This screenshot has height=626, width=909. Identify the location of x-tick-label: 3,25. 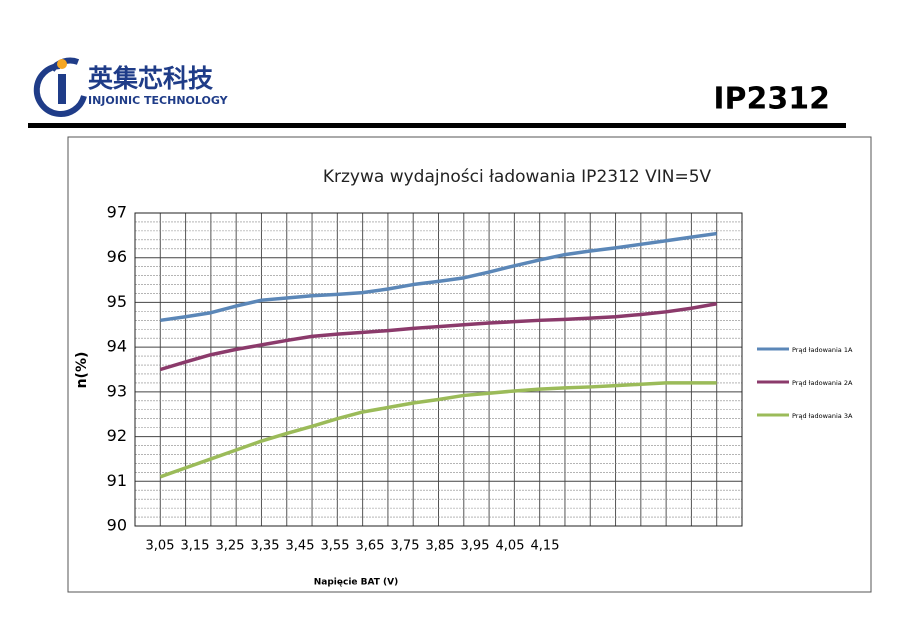
(230, 546).